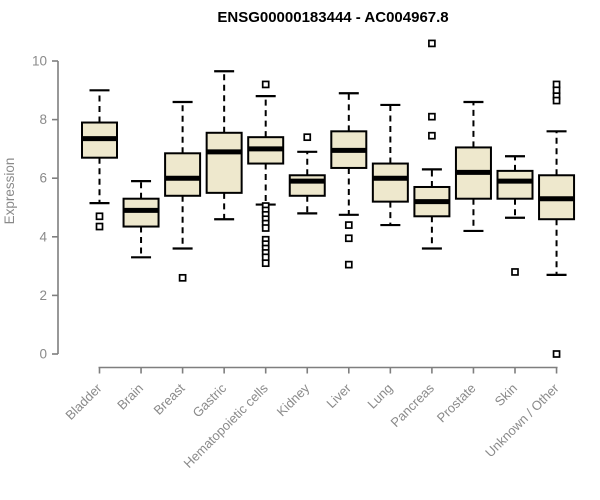  What do you see at coordinates (293, 399) in the screenshot?
I see `x-tick-label: Kidney` at bounding box center [293, 399].